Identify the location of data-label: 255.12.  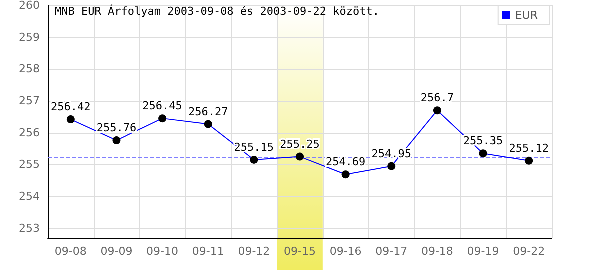
(529, 148).